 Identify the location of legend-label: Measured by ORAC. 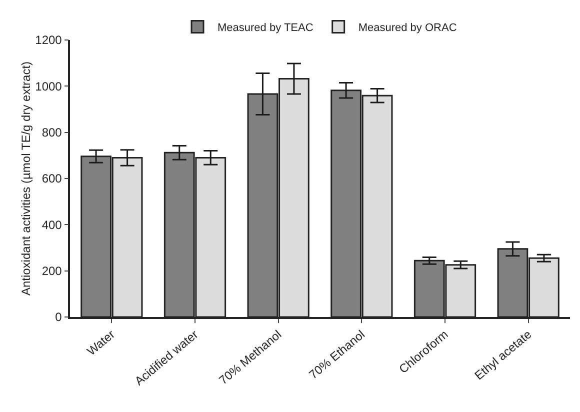
(407, 28).